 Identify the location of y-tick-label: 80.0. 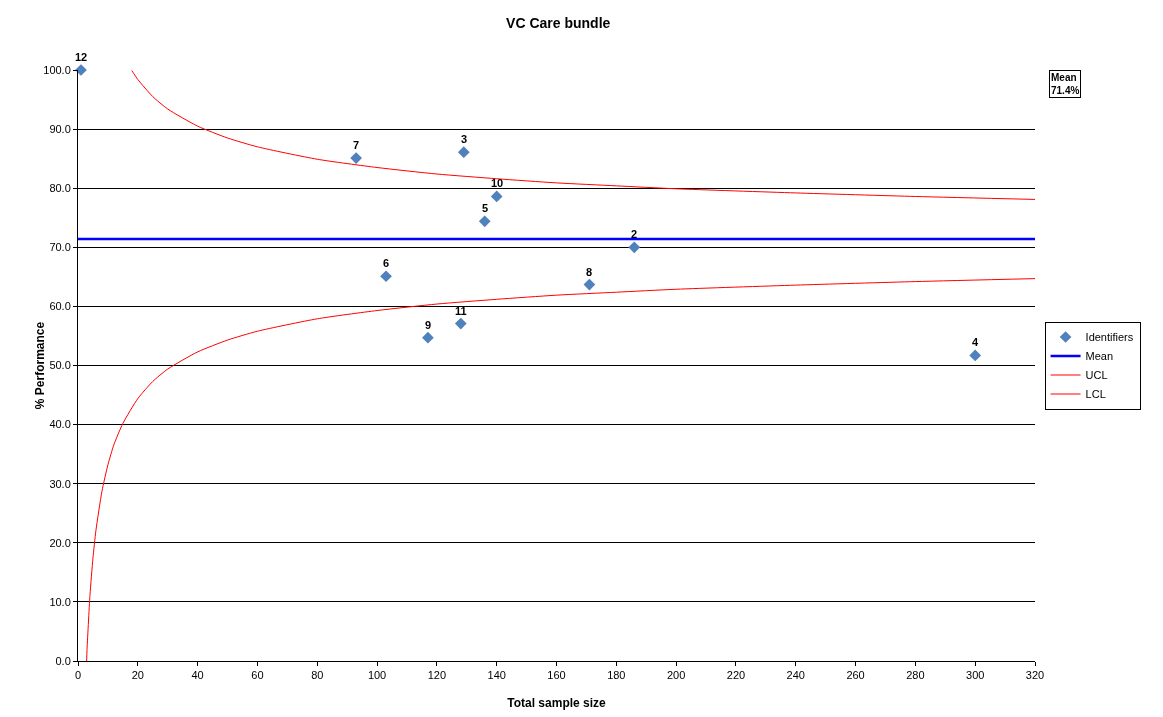
(60, 188).